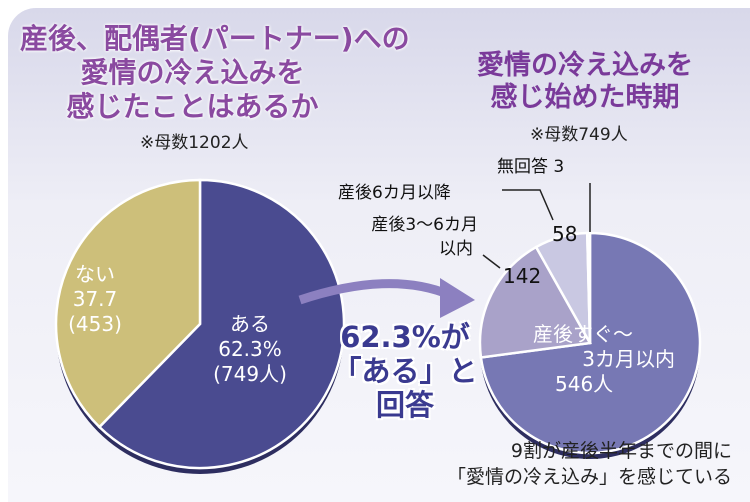  I want to click on left-title-line: 感じたことはあるか, so click(192, 106).